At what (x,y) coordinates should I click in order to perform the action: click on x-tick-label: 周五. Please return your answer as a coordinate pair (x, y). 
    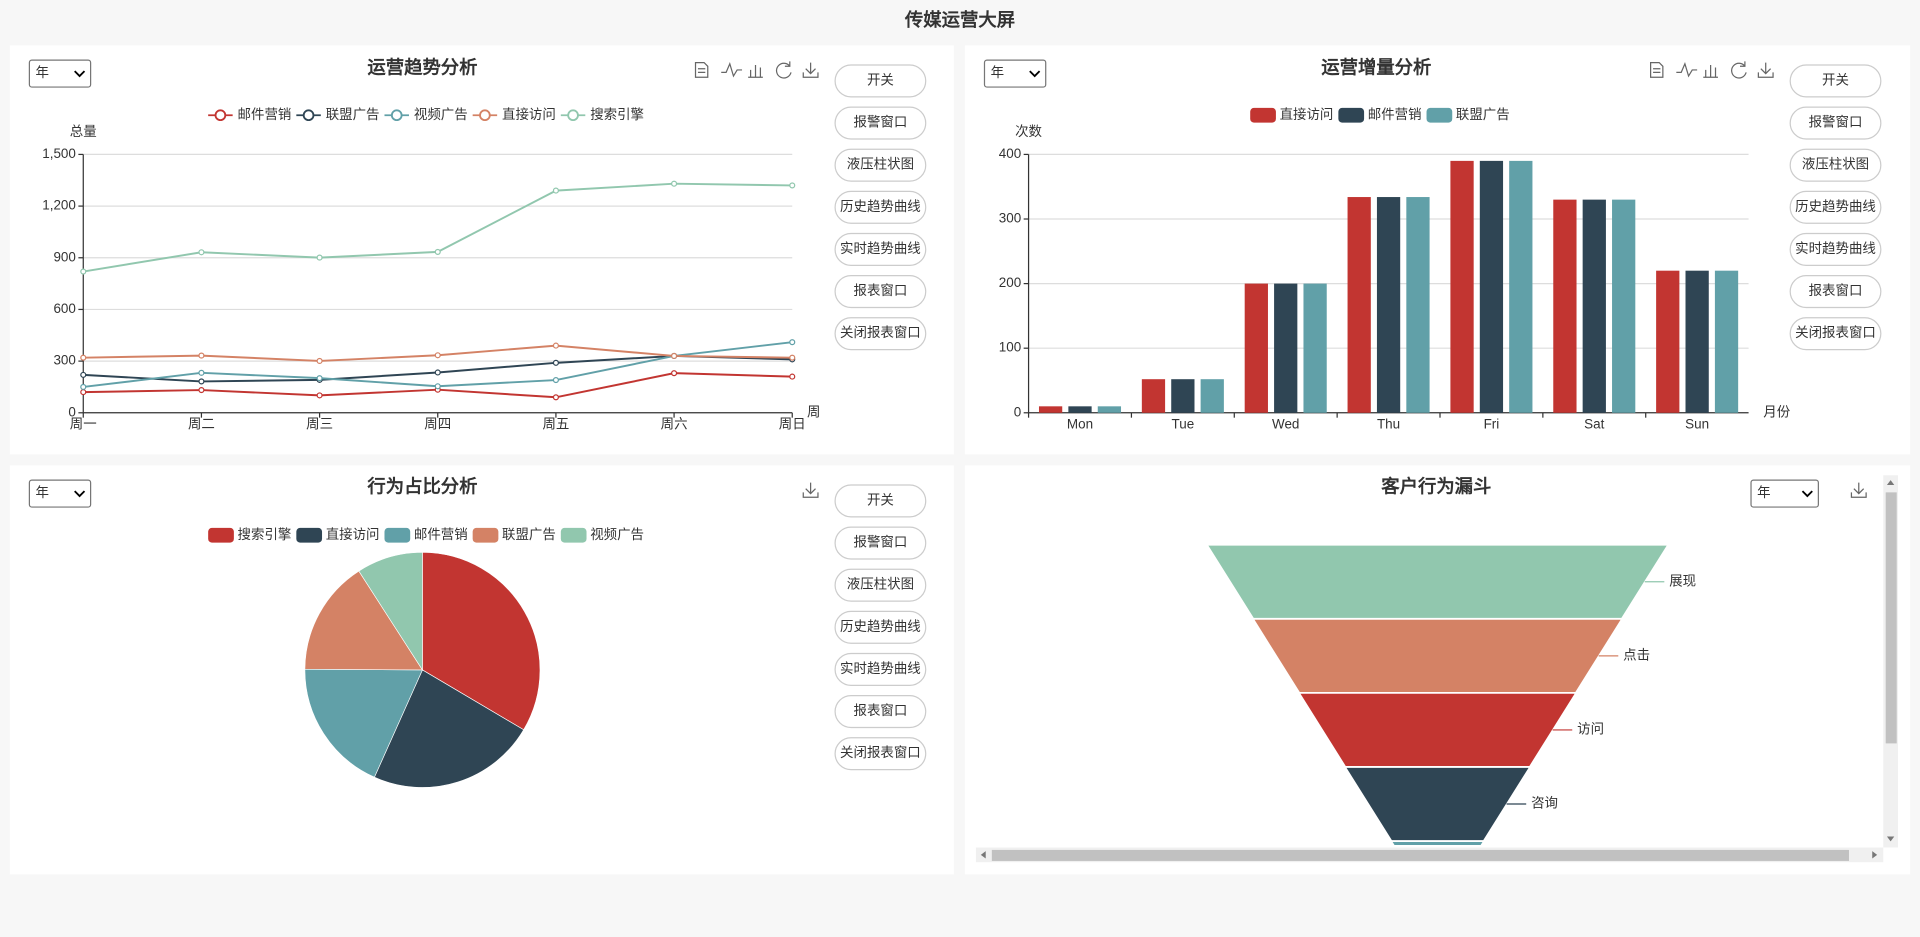
    Looking at the image, I should click on (555, 424).